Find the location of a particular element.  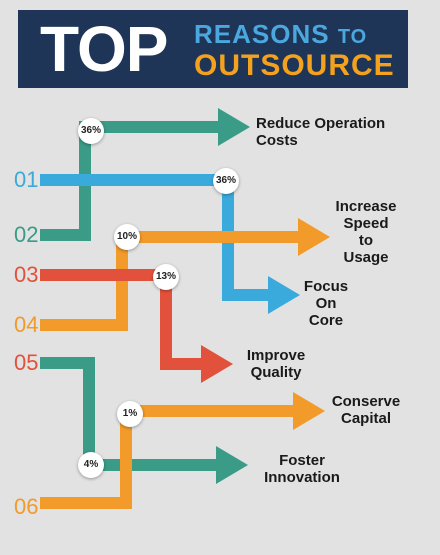

percent-focus-core: 36% is located at coordinates (226, 181).